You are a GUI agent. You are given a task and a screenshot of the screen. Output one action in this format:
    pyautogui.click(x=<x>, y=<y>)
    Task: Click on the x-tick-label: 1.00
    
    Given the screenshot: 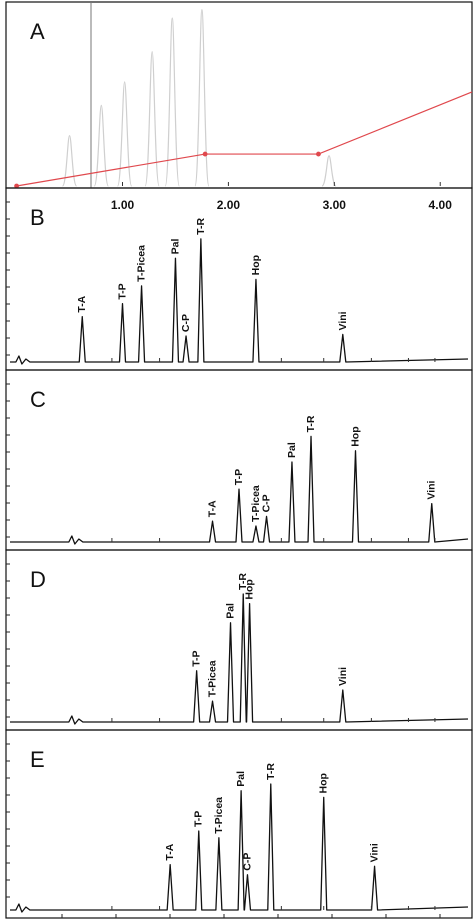 What is the action you would take?
    pyautogui.click(x=123, y=205)
    